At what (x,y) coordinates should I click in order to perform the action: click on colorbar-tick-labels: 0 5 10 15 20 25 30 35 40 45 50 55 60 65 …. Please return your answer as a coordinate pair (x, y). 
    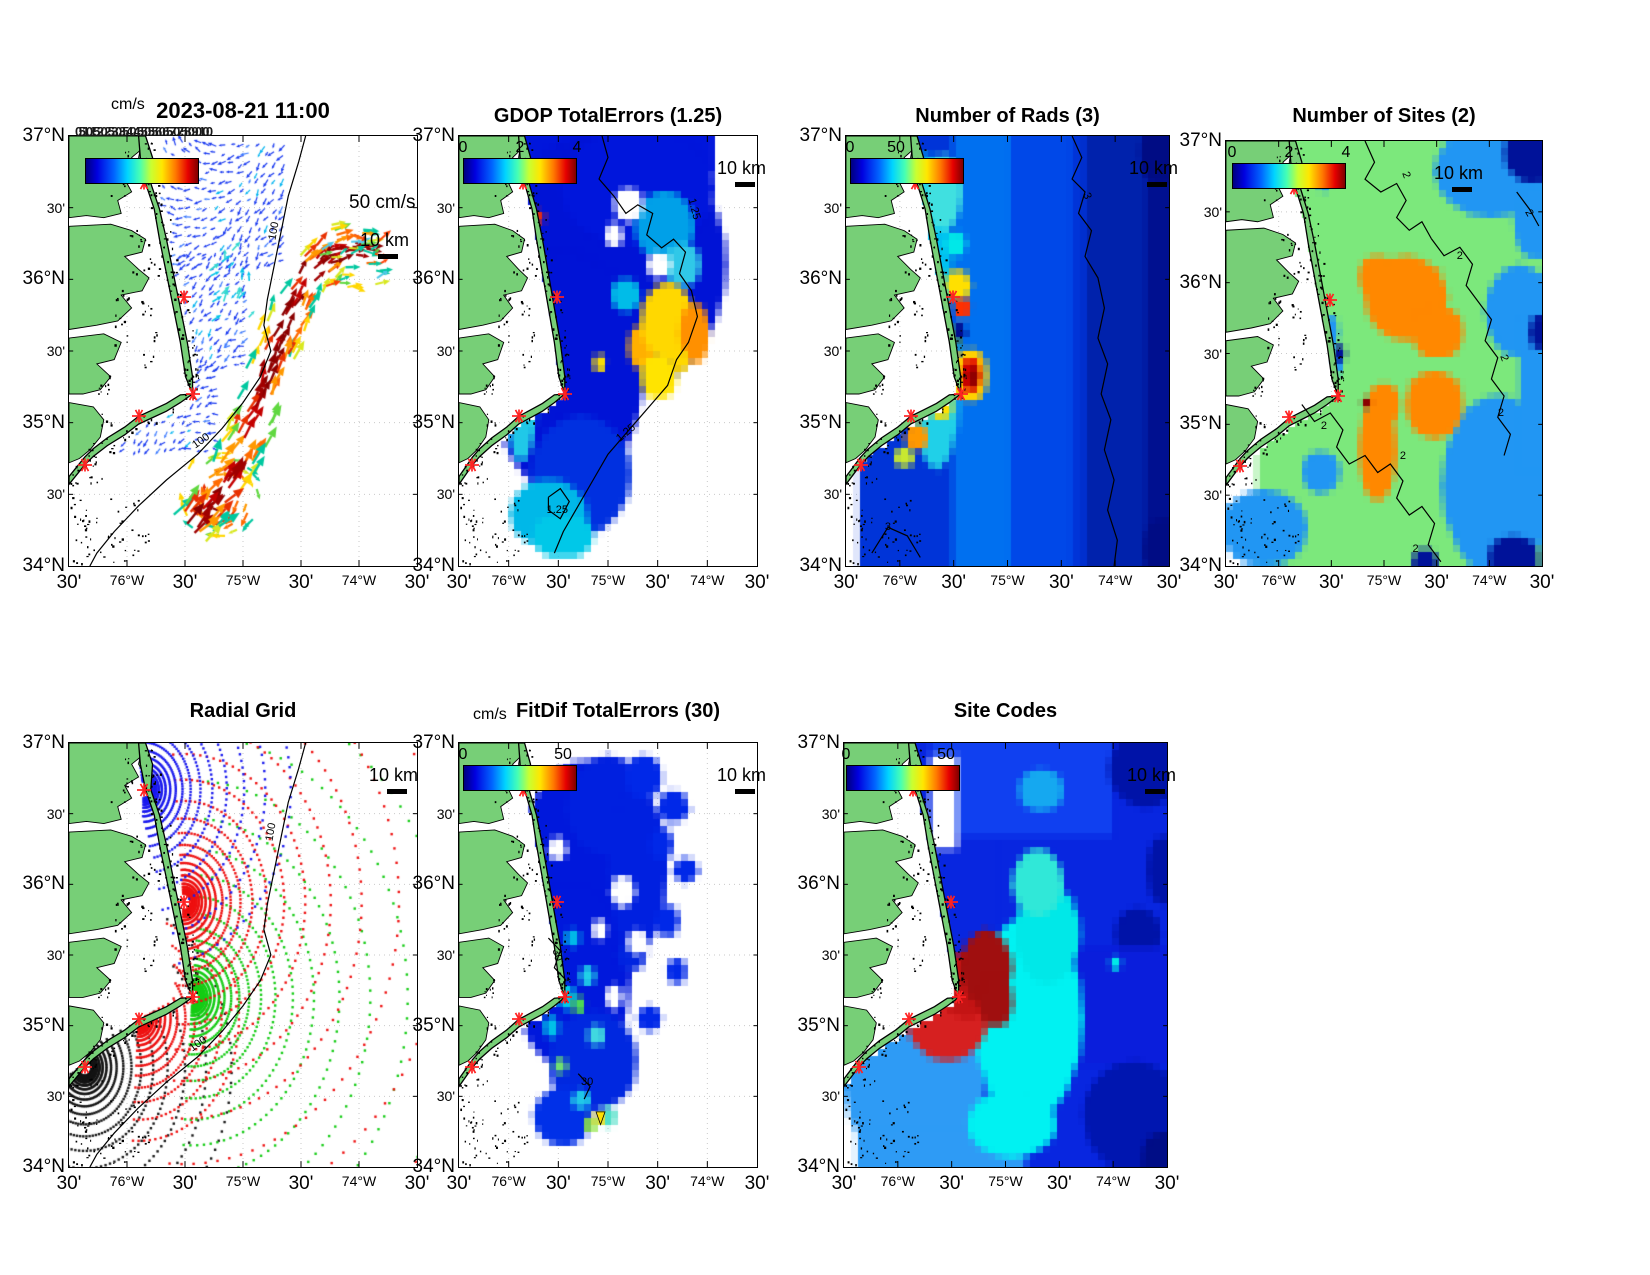
    Looking at the image, I should click on (144, 131).